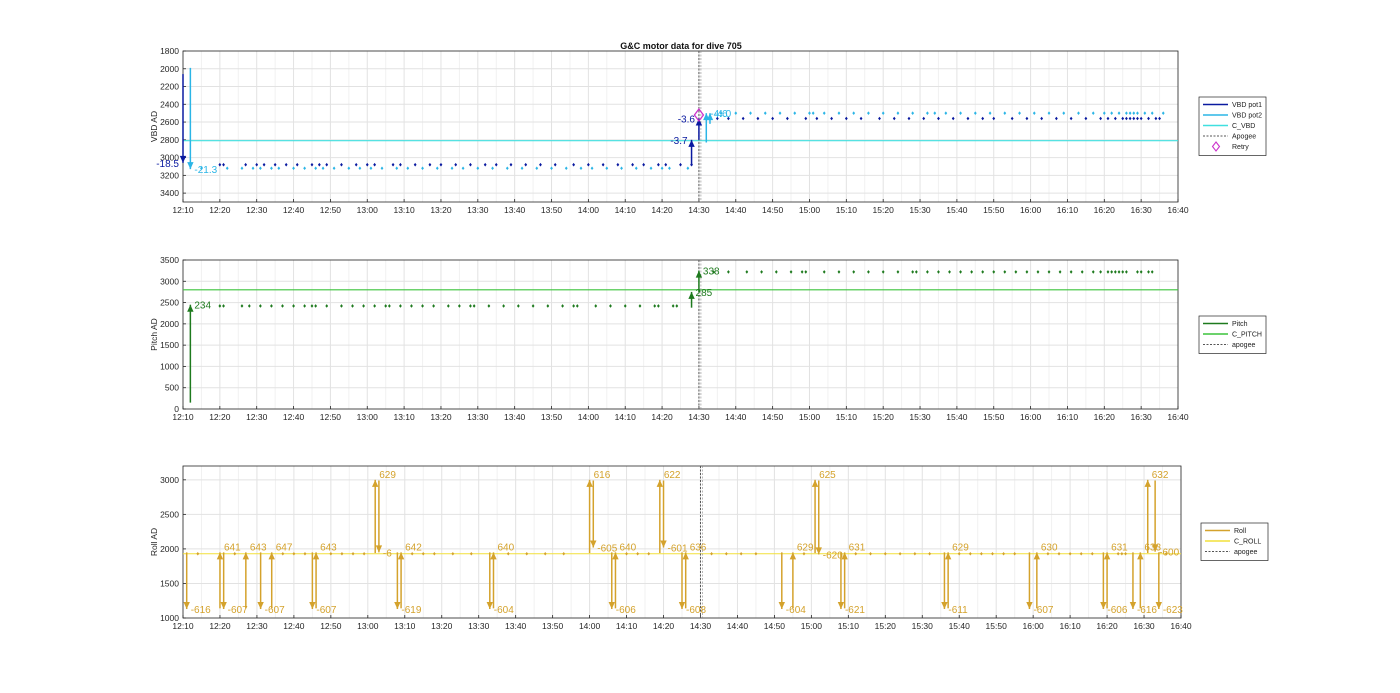  What do you see at coordinates (701, 626) in the screenshot?
I see `x-tick-label: 14:30` at bounding box center [701, 626].